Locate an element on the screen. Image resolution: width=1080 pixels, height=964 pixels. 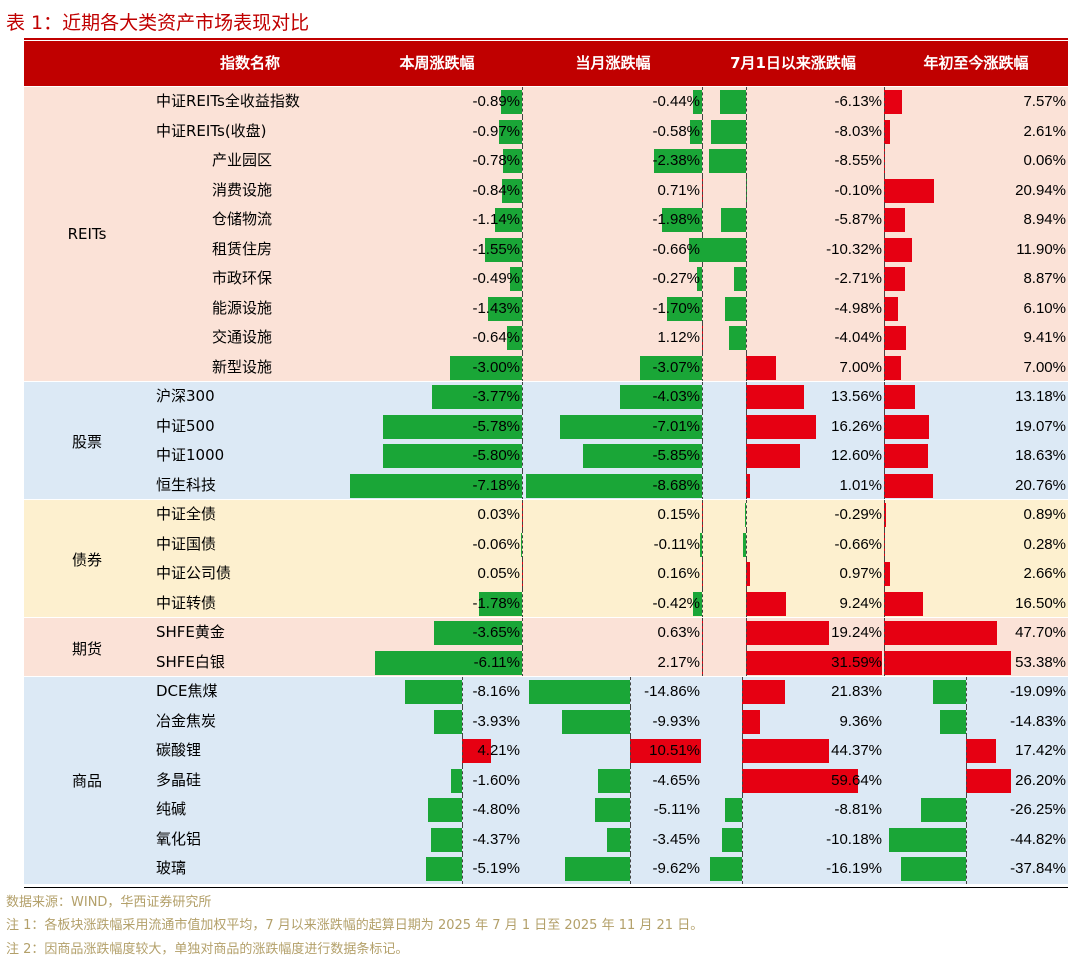
change-value: 6.10% is located at coordinates (1044, 308).